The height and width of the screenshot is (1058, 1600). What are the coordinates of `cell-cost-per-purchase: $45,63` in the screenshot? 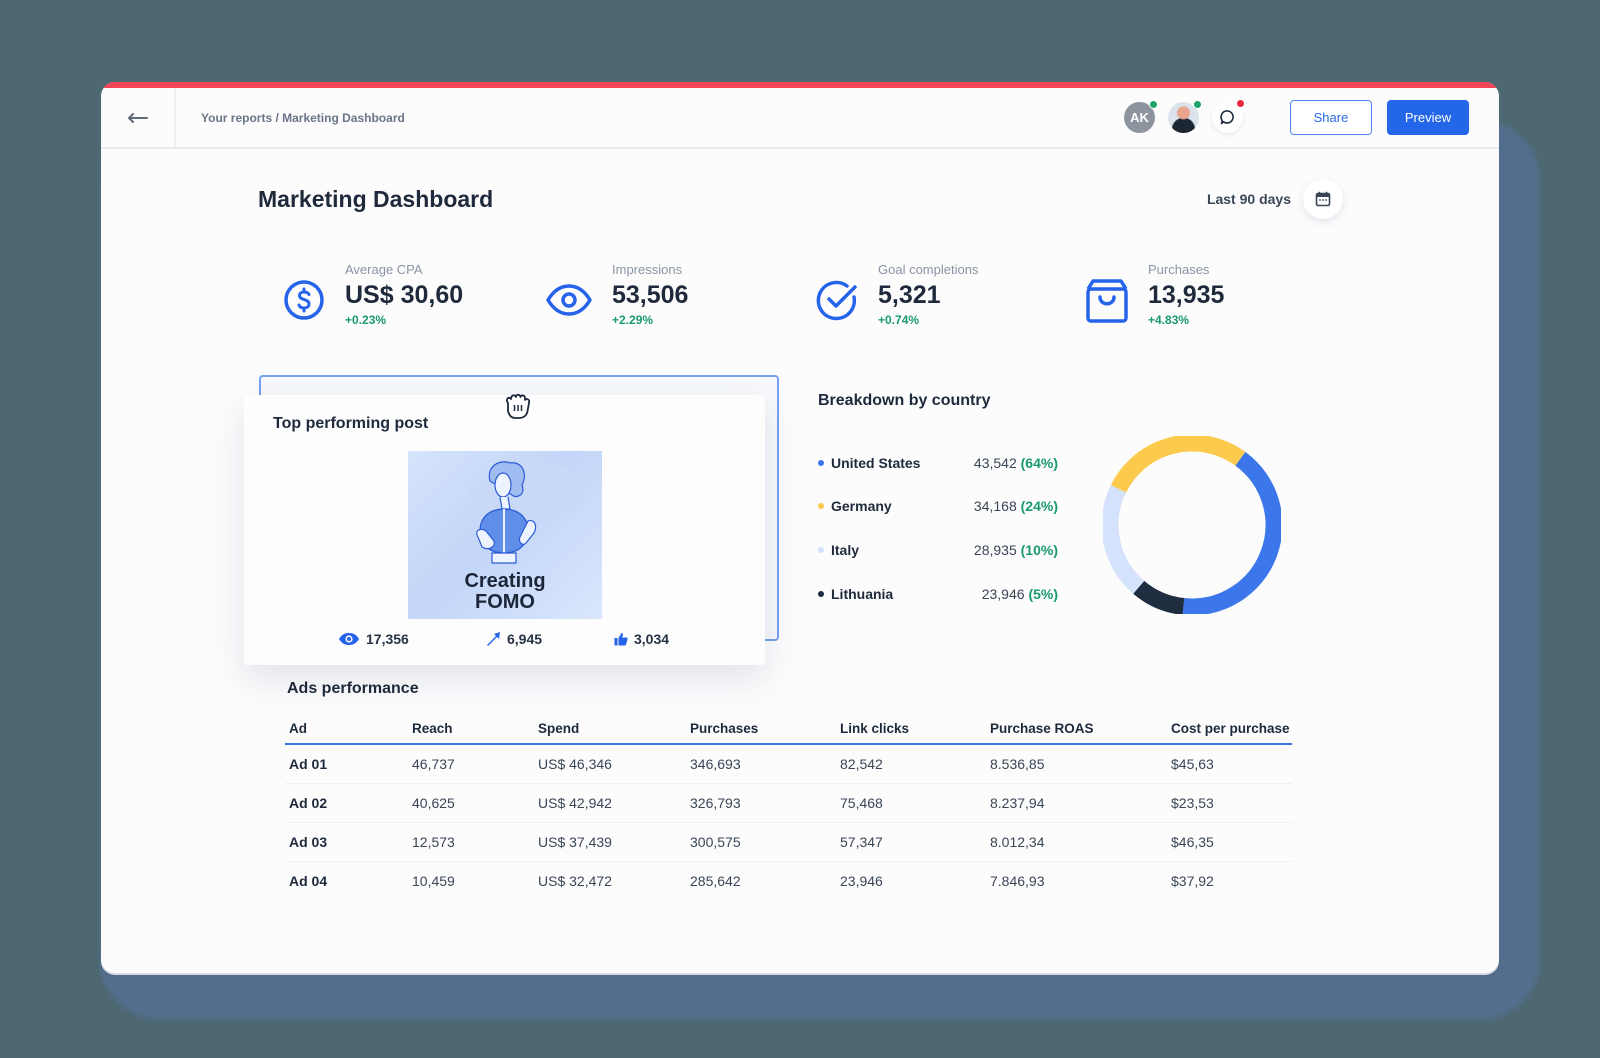 It's located at (1229, 764).